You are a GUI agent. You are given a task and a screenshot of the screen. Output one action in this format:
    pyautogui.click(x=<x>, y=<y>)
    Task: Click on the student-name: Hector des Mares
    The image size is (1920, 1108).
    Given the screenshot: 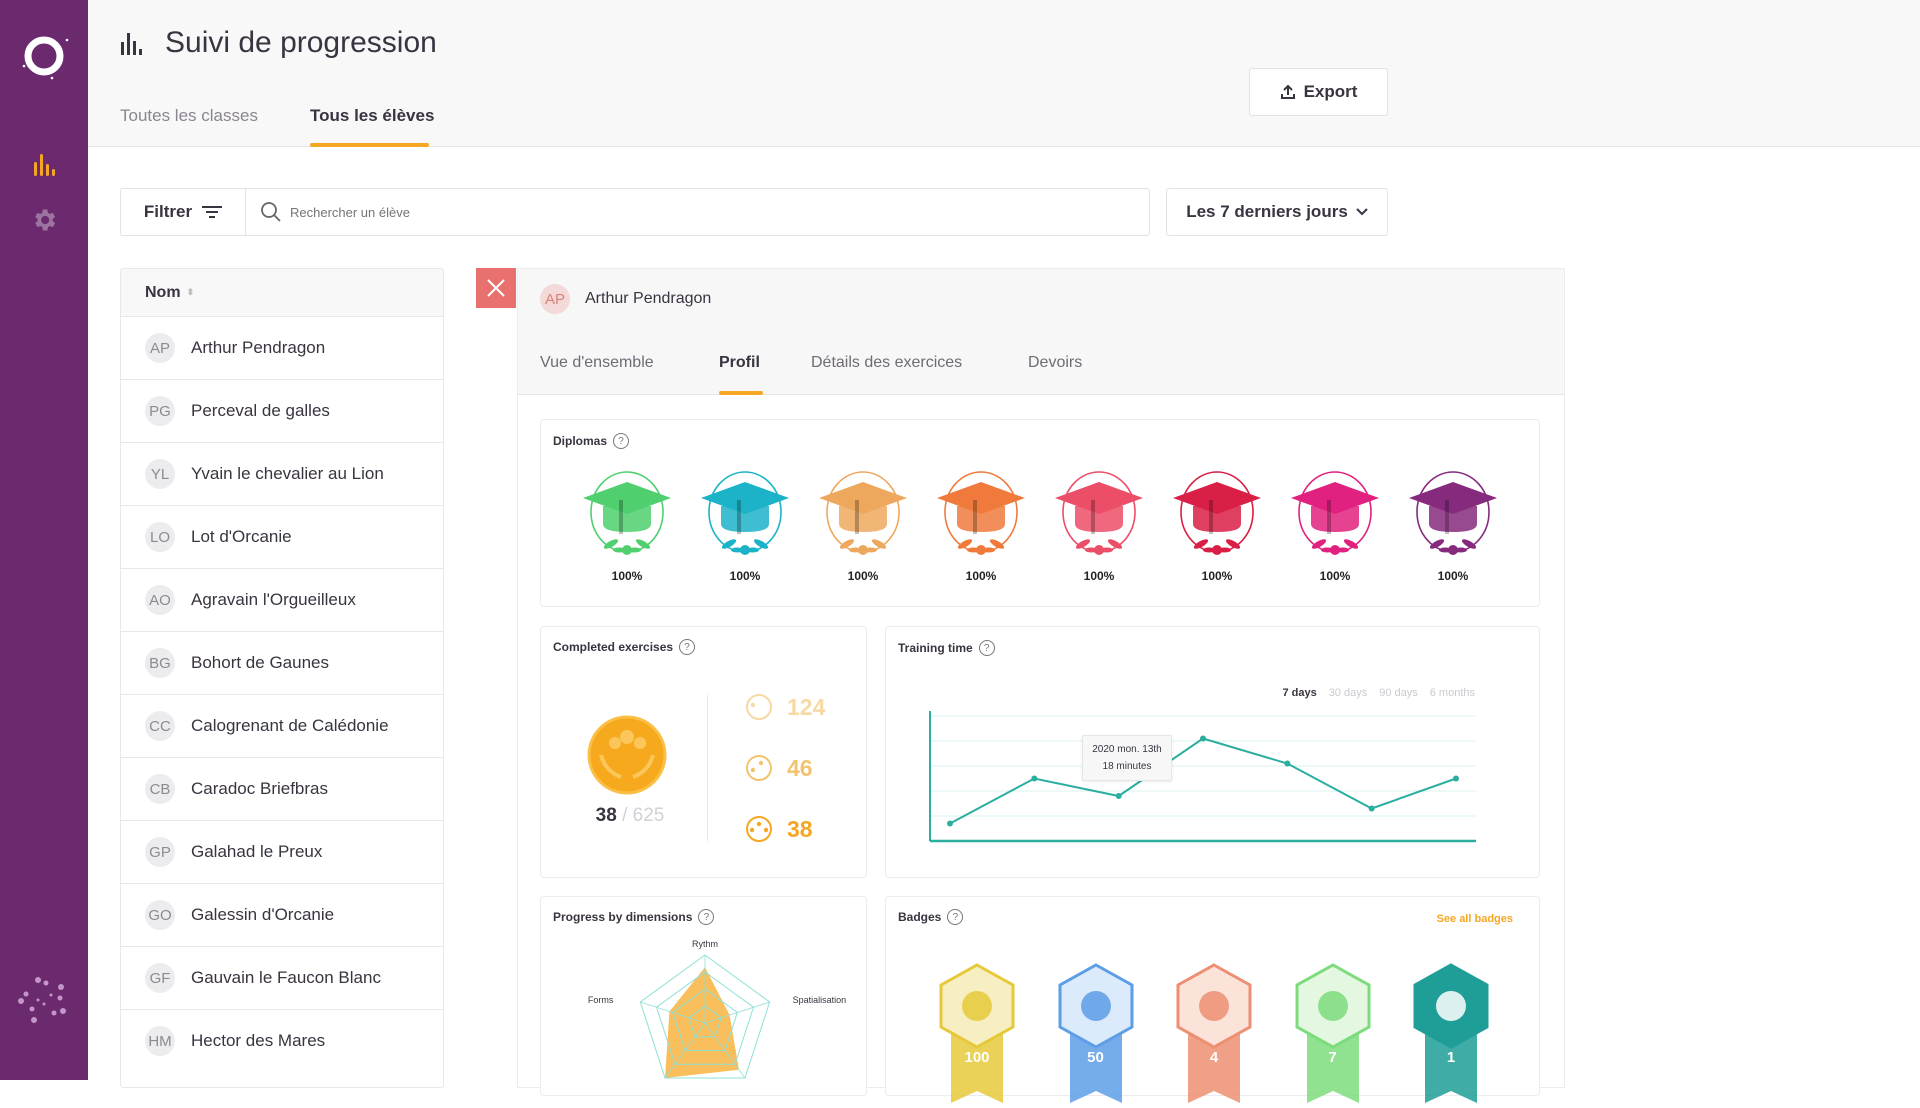 What is the action you would take?
    pyautogui.click(x=258, y=1040)
    